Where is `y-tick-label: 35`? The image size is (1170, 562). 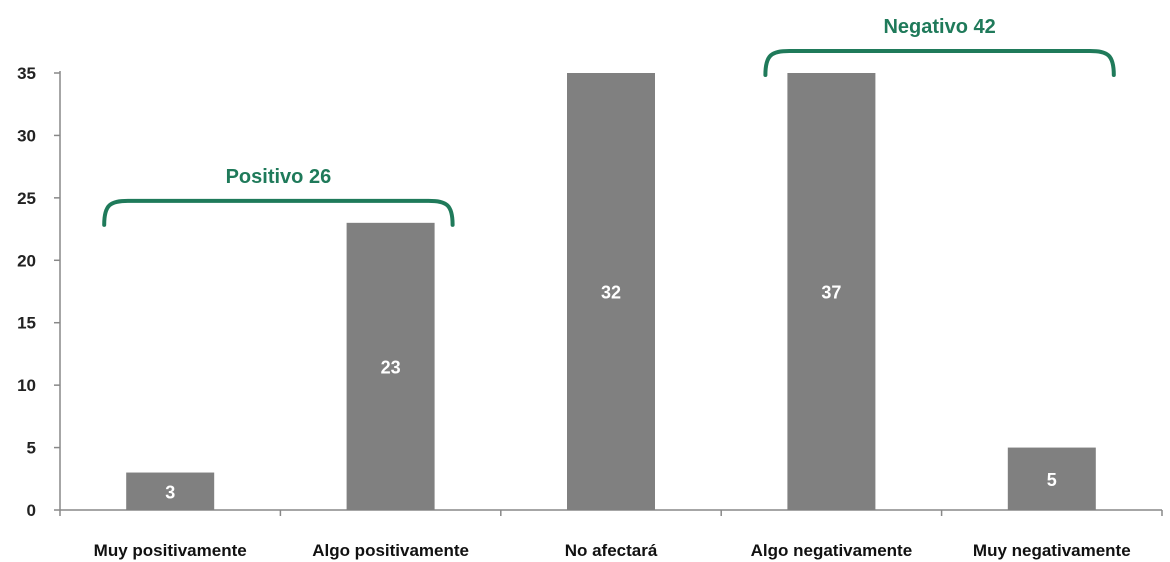
y-tick-label: 35 is located at coordinates (26, 73).